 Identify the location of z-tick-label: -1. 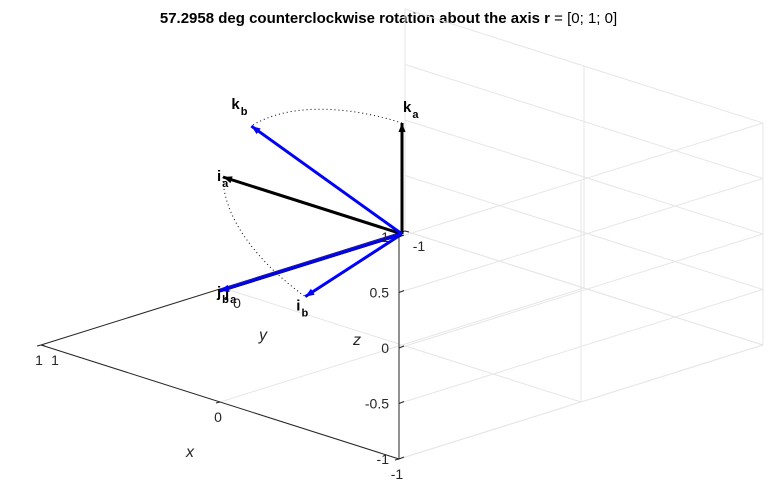
(383, 459).